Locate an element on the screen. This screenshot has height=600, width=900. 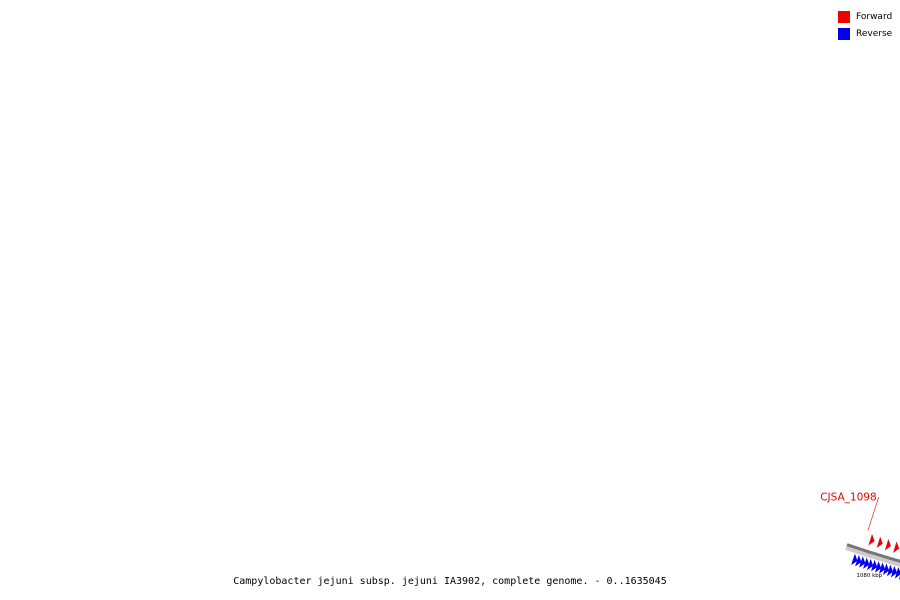
legend-item-forward: Forward is located at coordinates (865, 16).